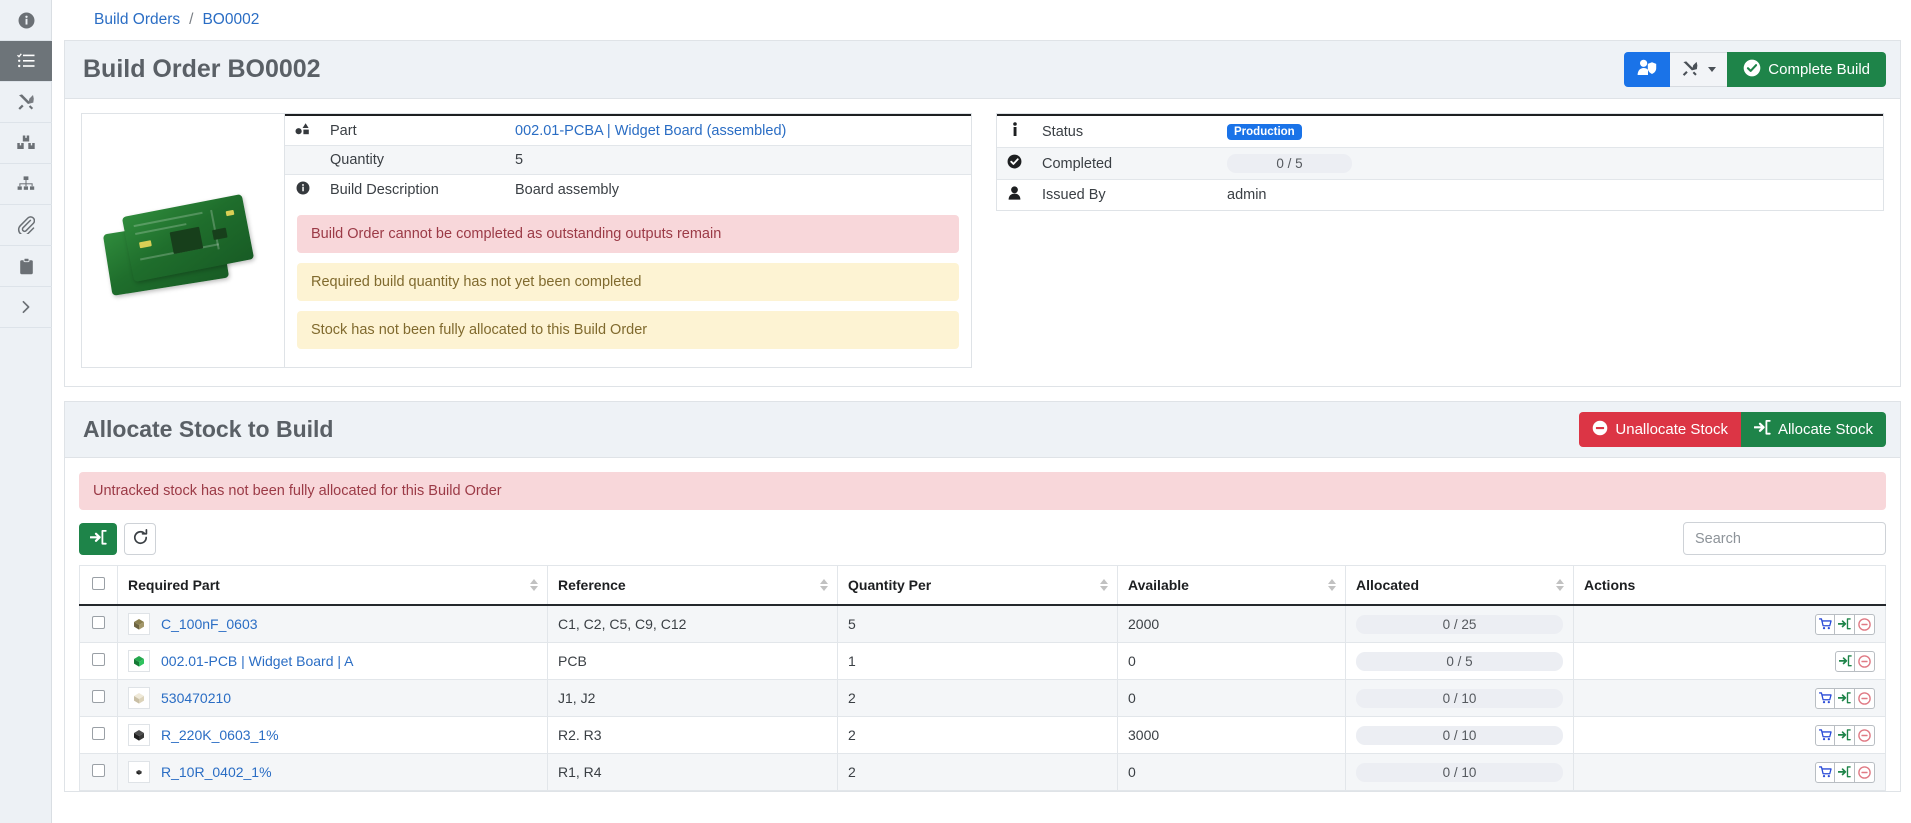 The width and height of the screenshot is (1911, 823). Describe the element at coordinates (692, 585) in the screenshot. I see `column-reference: Reference` at that location.